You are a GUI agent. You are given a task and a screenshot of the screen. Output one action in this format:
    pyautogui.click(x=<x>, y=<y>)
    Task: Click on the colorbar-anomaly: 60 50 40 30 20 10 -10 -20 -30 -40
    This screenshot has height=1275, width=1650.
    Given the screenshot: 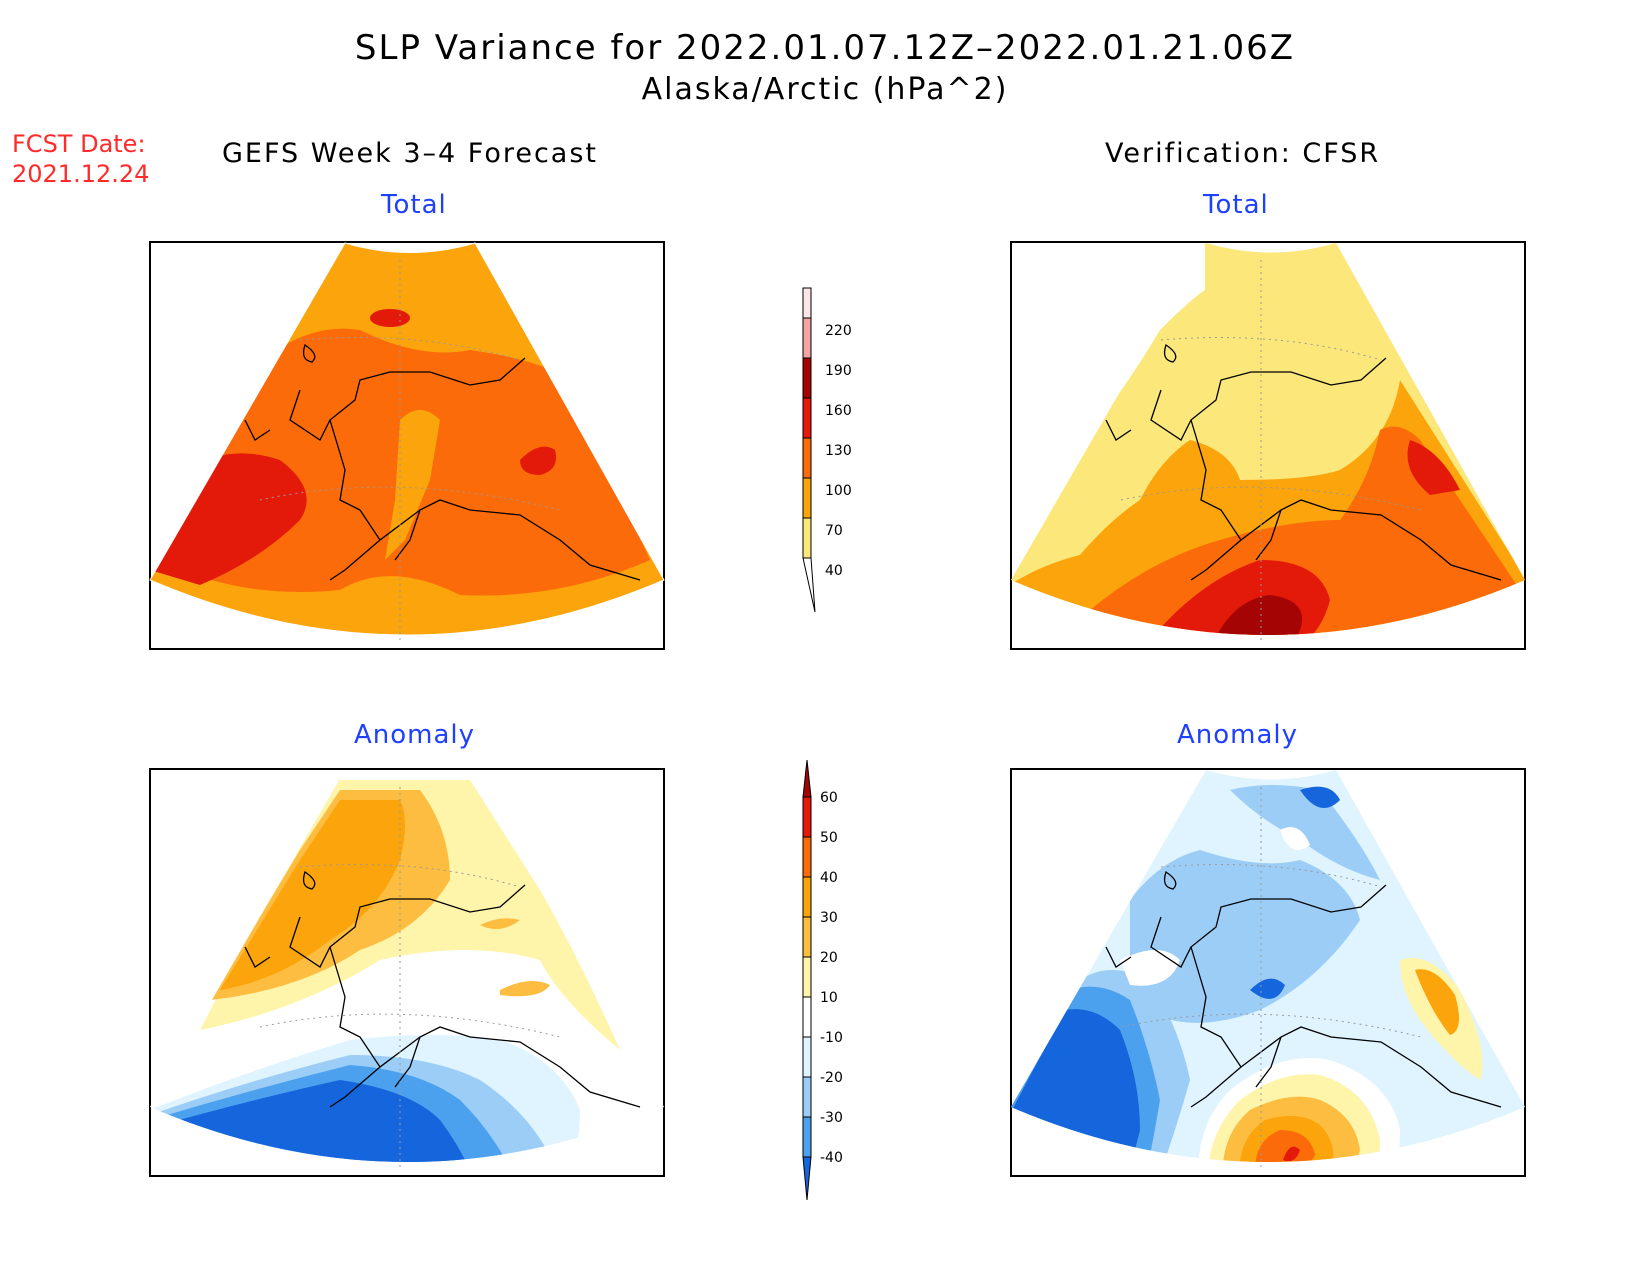 What is the action you would take?
    pyautogui.click(x=822, y=980)
    